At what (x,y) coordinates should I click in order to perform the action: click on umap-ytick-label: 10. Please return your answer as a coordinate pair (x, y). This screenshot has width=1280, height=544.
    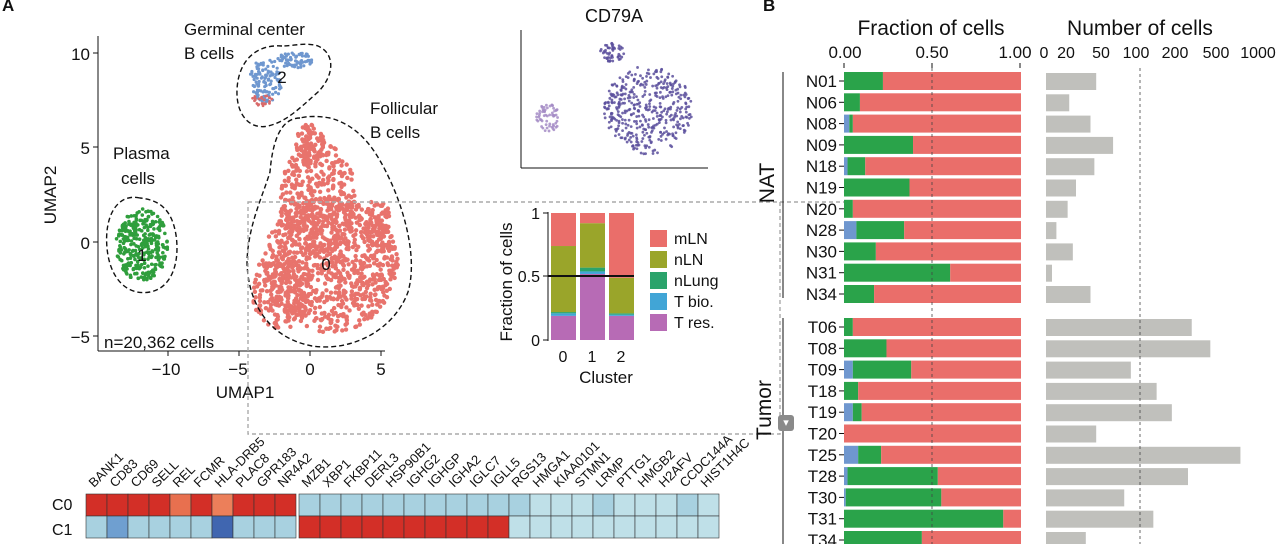
    Looking at the image, I should click on (80, 54).